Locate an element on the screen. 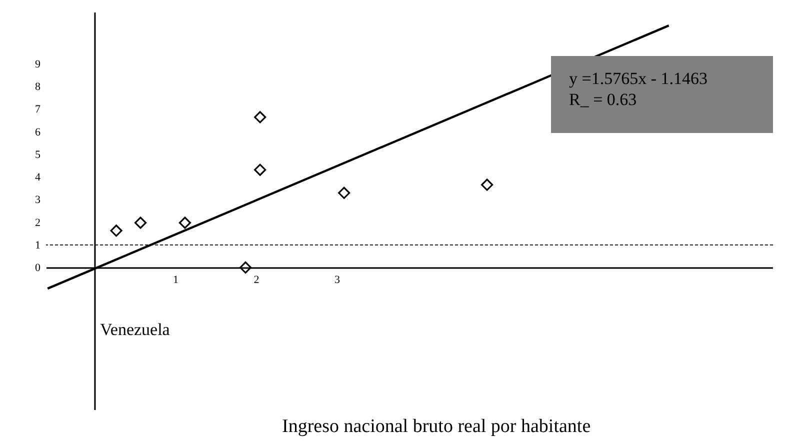  x-tick-label: 3 is located at coordinates (337, 280).